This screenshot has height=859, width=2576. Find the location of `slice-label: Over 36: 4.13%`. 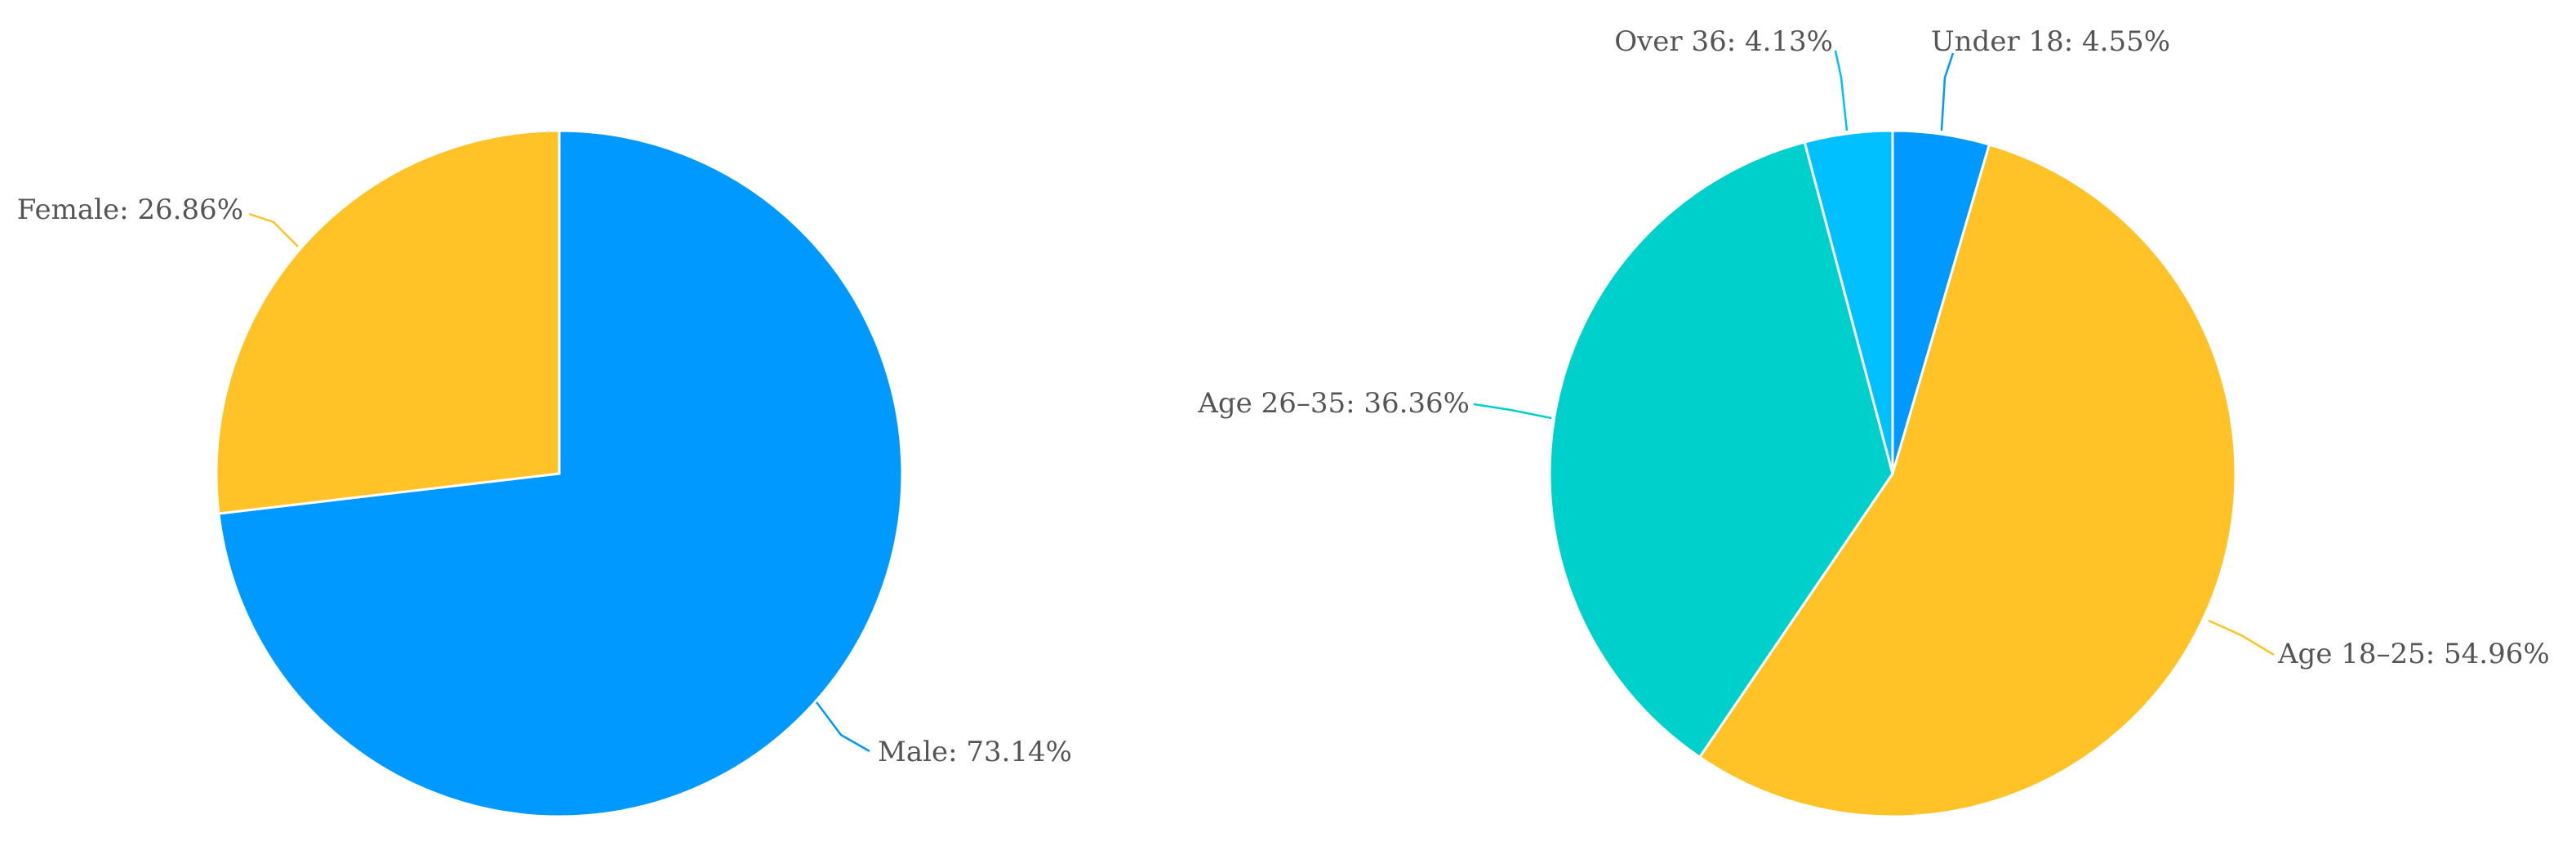

slice-label: Over 36: 4.13% is located at coordinates (1723, 41).